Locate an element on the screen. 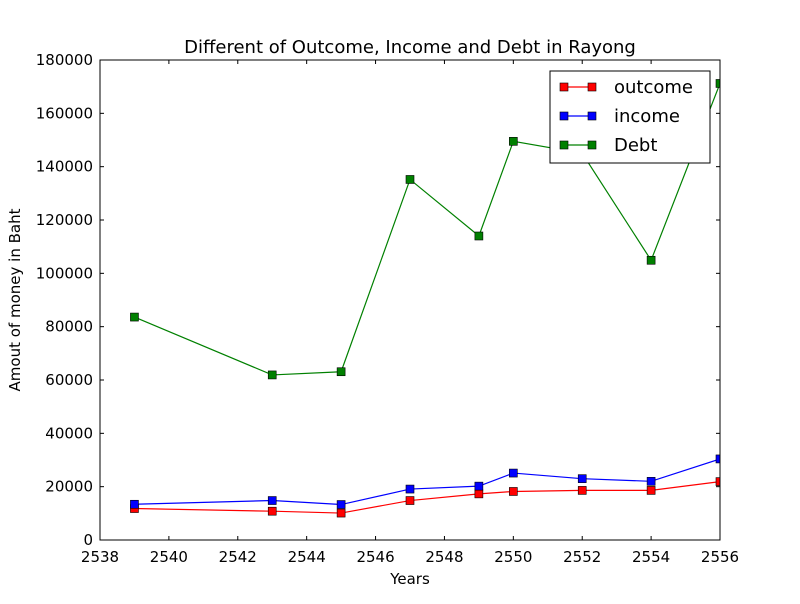  legend-label-income: income is located at coordinates (647, 116).